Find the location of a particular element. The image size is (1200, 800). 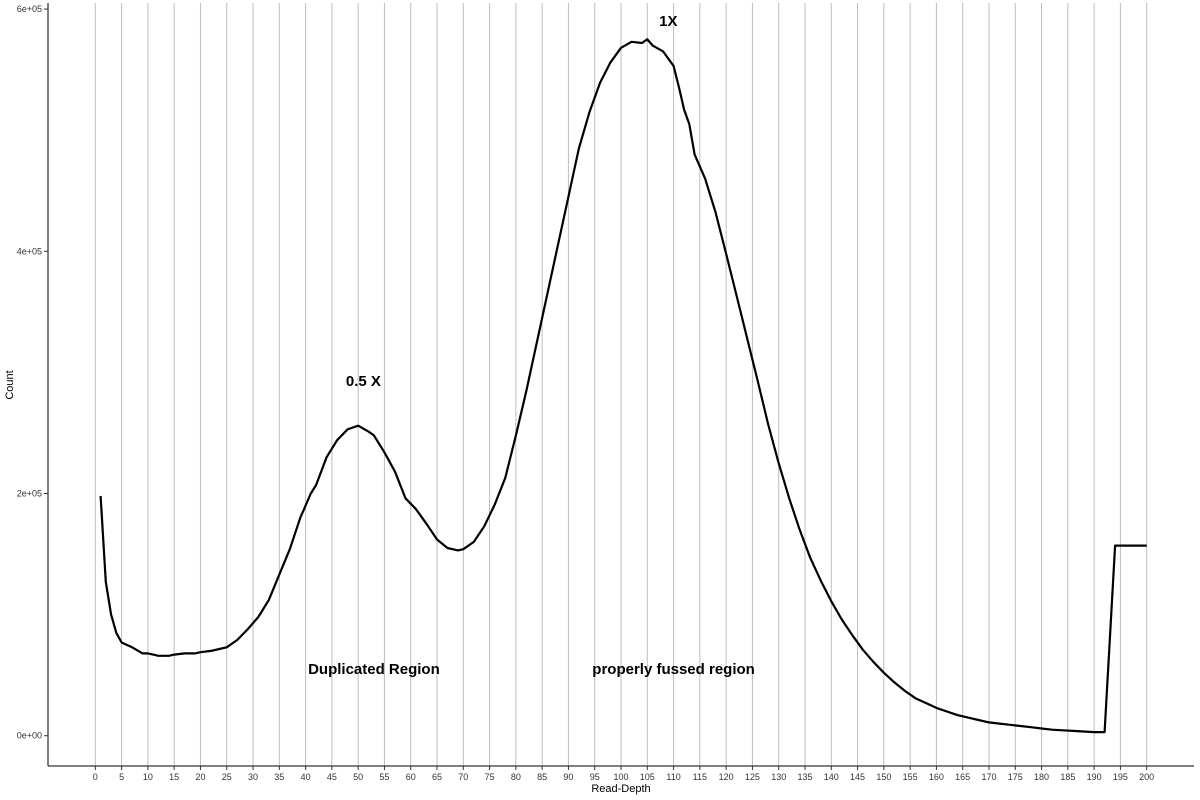

x-tick-label: 200 is located at coordinates (1146, 777).